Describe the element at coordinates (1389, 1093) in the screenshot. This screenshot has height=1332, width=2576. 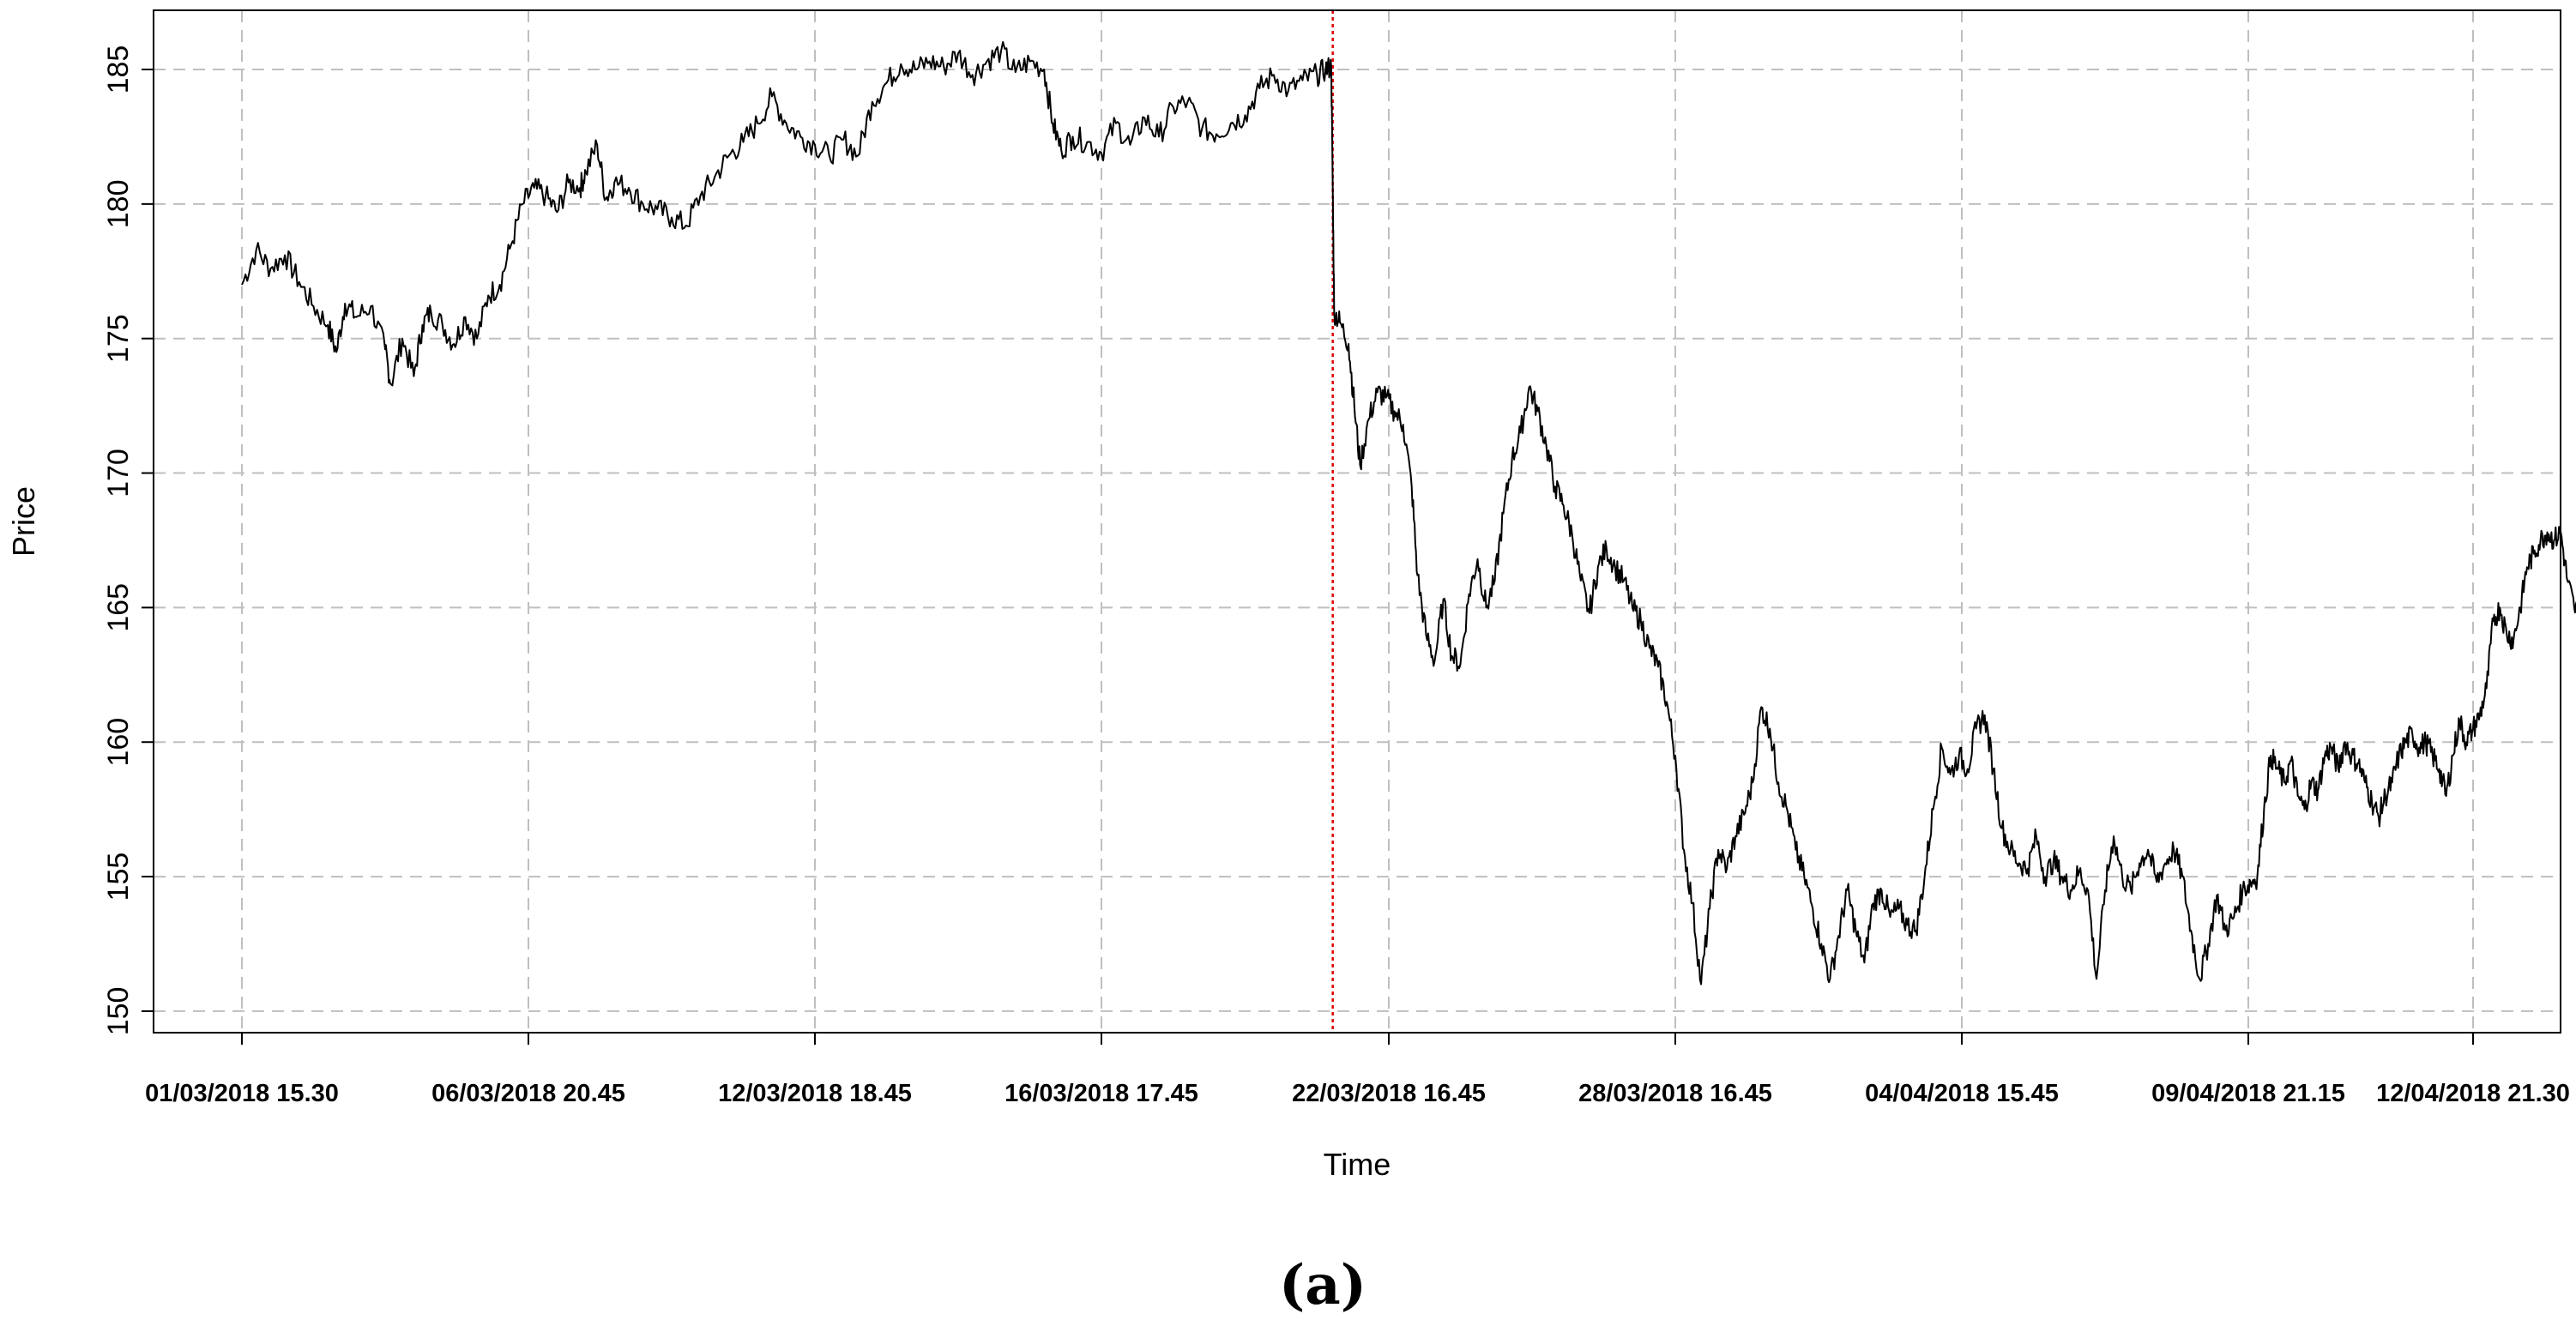
I see `x-tick-label: 22/03/2018 16.45` at that location.